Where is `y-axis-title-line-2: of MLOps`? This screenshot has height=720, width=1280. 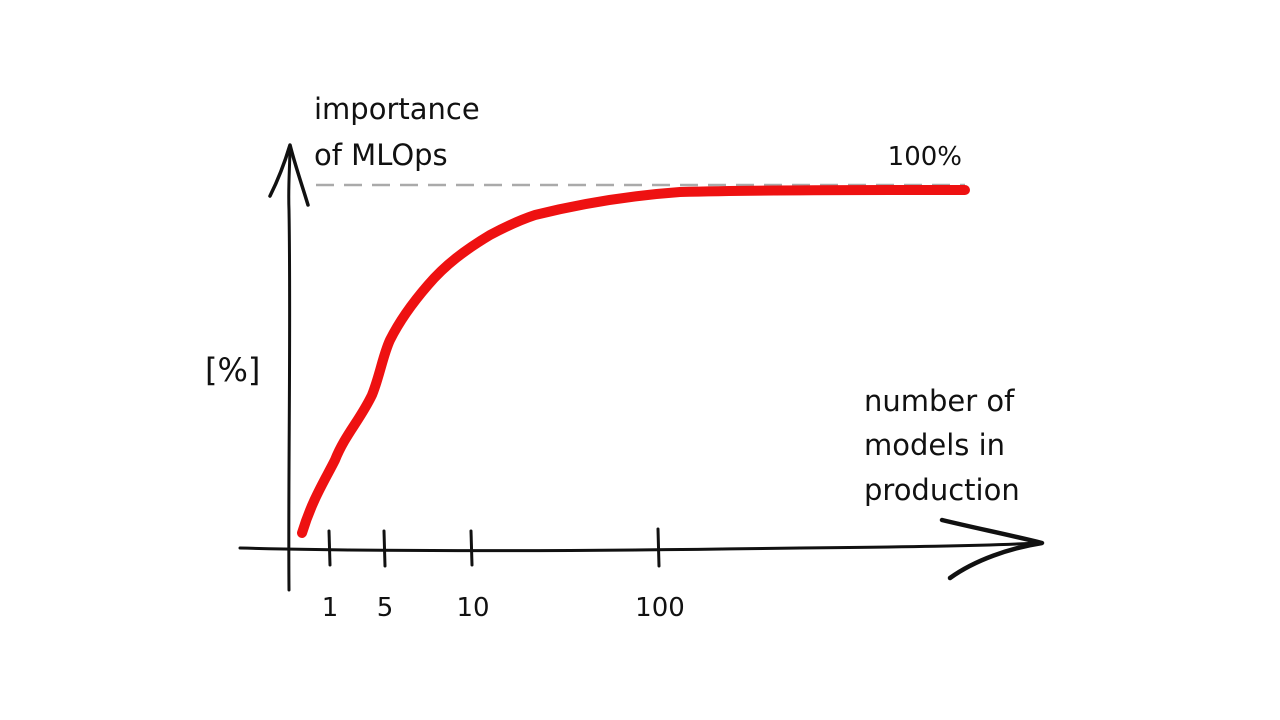
y-axis-title-line-2: of MLOps is located at coordinates (381, 155).